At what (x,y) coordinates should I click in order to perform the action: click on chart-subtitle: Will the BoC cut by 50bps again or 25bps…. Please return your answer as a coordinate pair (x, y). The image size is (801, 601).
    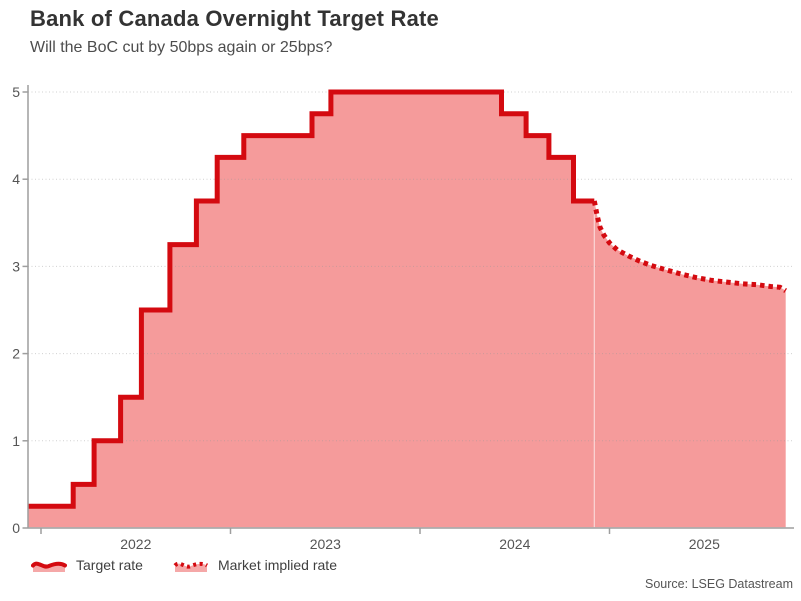
    Looking at the image, I should click on (181, 47).